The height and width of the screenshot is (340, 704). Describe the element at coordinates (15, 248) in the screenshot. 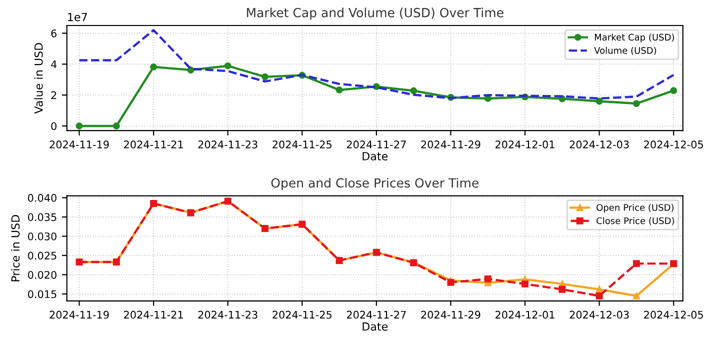

I see `y-axis-title: Price in USD` at that location.